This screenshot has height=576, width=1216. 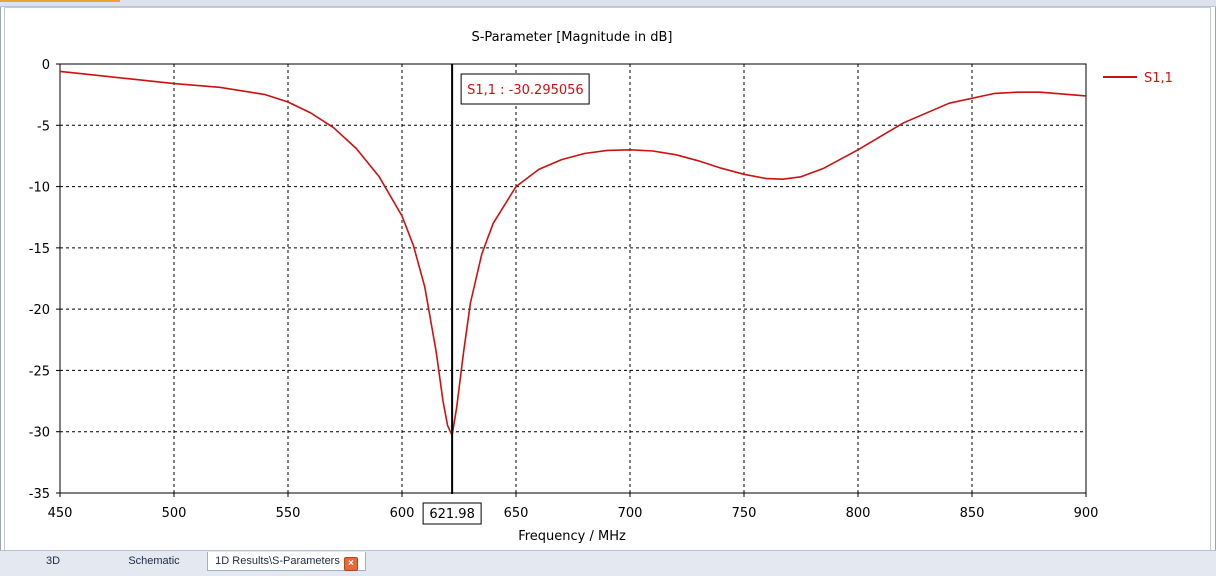 What do you see at coordinates (174, 513) in the screenshot?
I see `x-tick-label: 500` at bounding box center [174, 513].